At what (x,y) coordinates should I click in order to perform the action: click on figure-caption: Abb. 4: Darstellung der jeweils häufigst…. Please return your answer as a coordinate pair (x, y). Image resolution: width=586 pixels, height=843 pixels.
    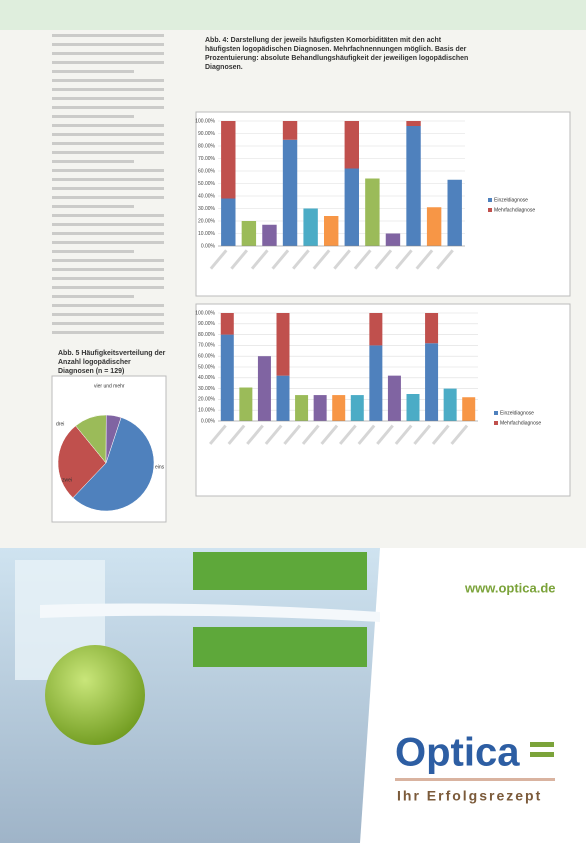
    Looking at the image, I should click on (337, 54).